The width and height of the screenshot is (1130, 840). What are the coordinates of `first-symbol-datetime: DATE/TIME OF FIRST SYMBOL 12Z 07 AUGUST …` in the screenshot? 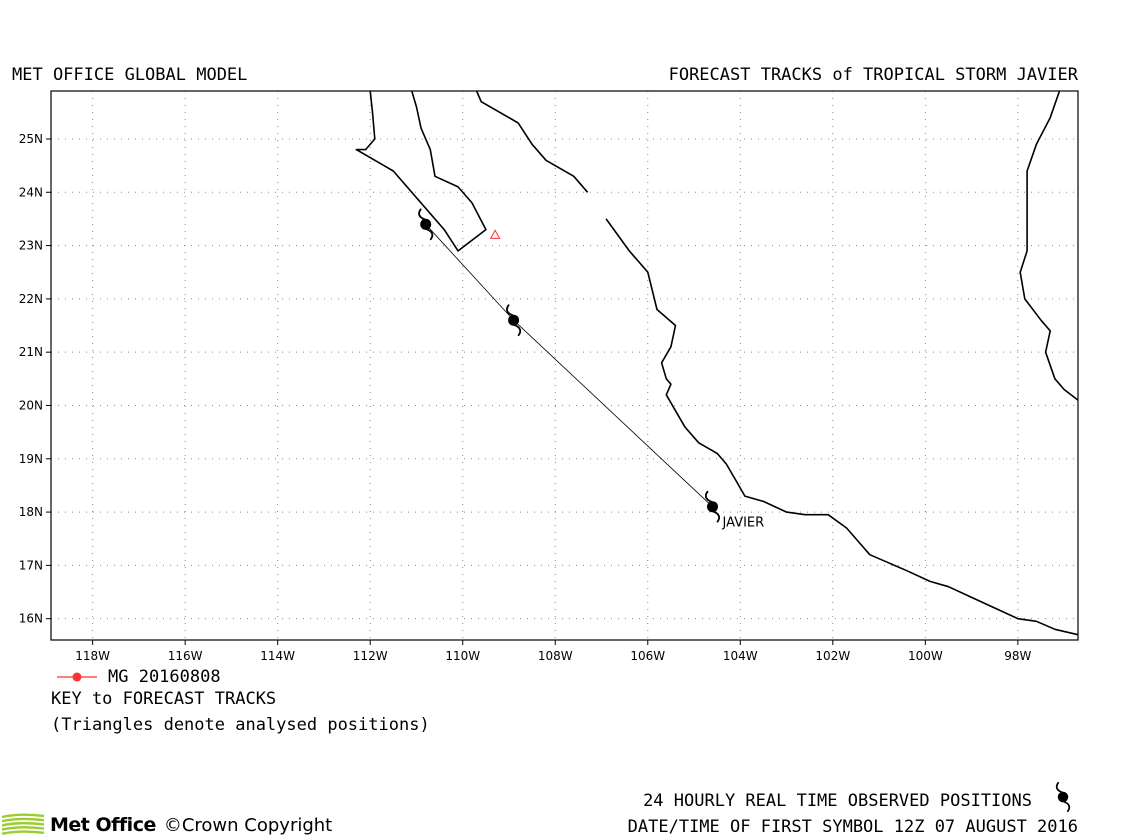 It's located at (852, 827).